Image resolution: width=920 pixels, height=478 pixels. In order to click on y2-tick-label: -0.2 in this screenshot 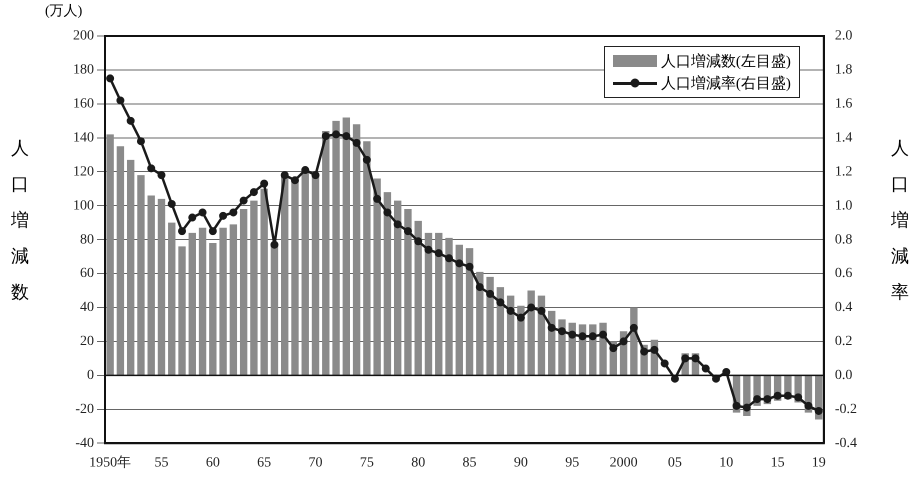, I will do `click(846, 409)`.